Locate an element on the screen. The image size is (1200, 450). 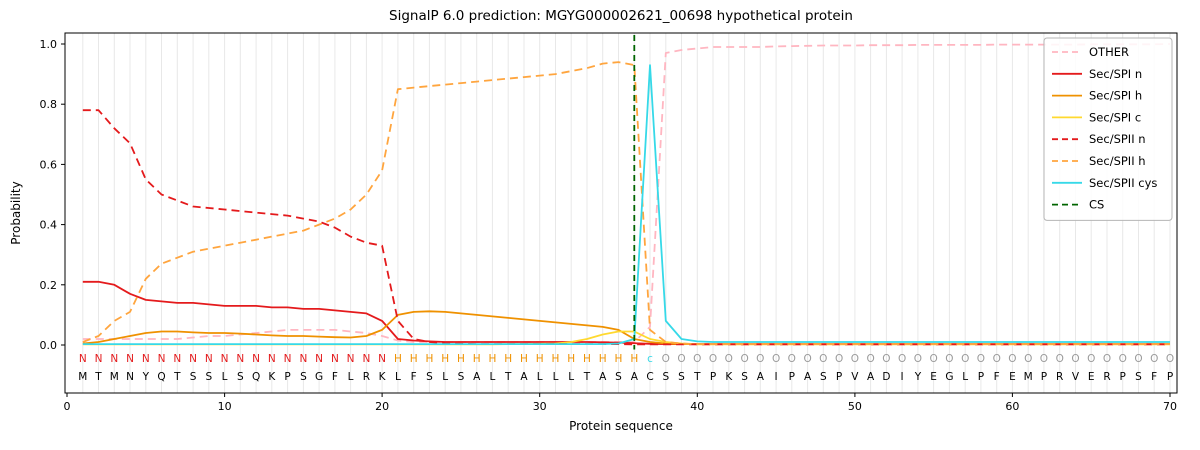
residue-letter: D is located at coordinates (886, 377).